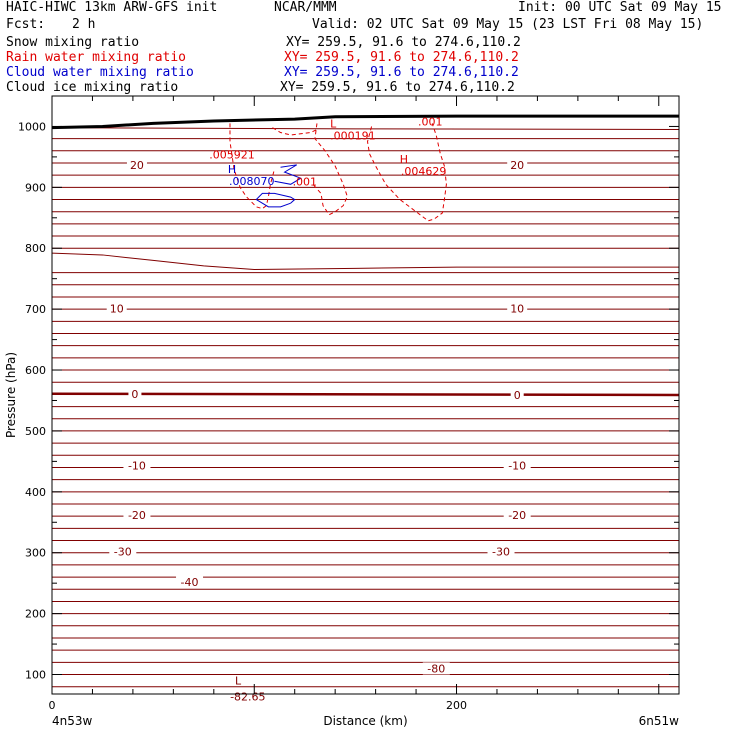 Image resolution: width=740 pixels, height=740 pixels. I want to click on x-right-endpoint-label: 6n51w, so click(659, 721).